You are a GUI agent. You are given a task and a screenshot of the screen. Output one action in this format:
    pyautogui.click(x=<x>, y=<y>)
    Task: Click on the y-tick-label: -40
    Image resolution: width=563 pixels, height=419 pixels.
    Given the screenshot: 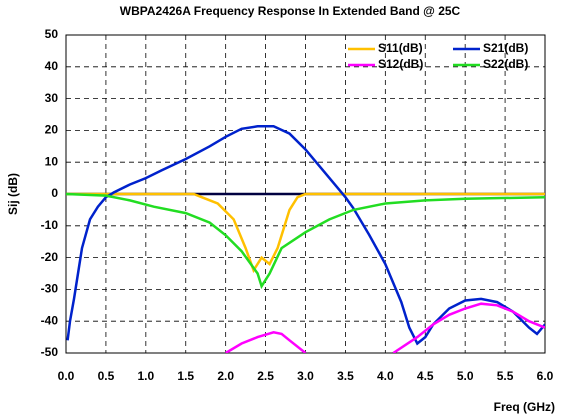 What is the action you would take?
    pyautogui.click(x=50, y=320)
    